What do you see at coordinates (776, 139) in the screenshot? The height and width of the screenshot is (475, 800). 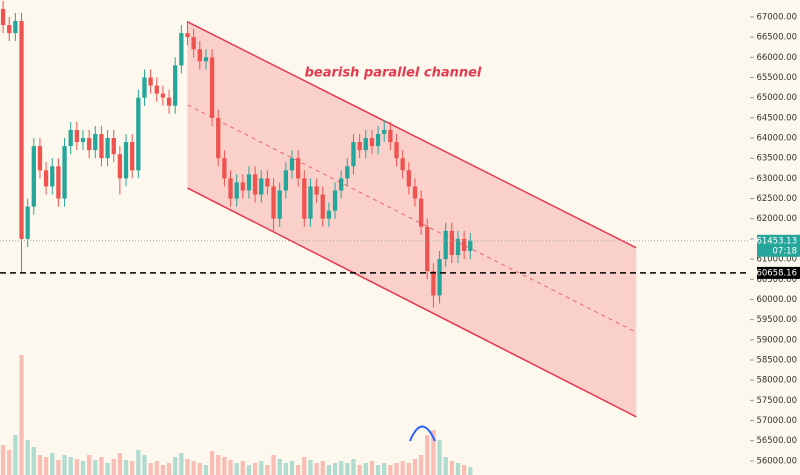 I see `y-tick-label: 64000.00` at bounding box center [776, 139].